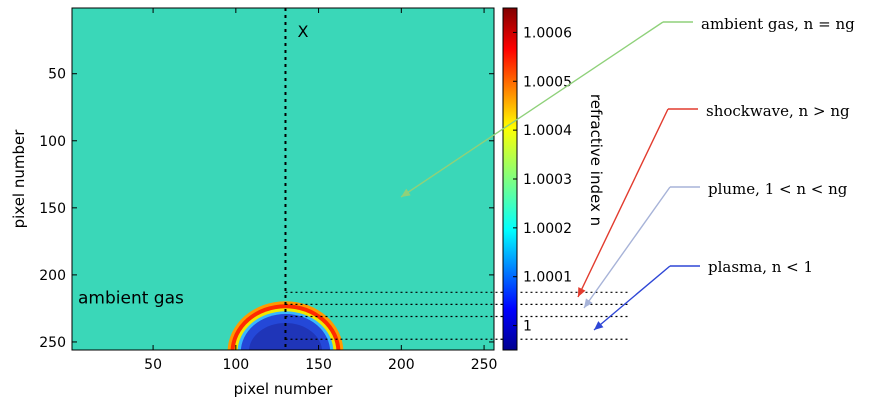 The height and width of the screenshot is (411, 883). I want to click on annotation-text-4: plasma, n < 1, so click(760, 267).